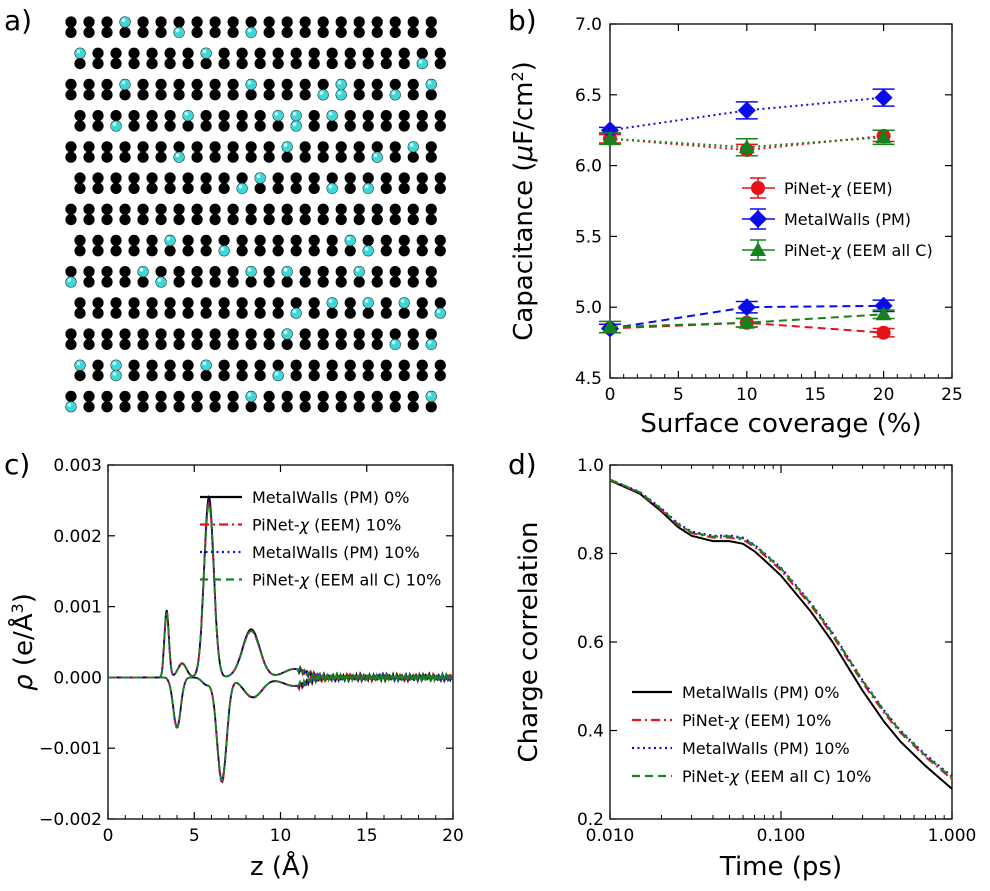 This screenshot has width=990, height=891. What do you see at coordinates (524, 201) in the screenshot?
I see `chart-b-ylabel: Capacitance (μF/cm2)` at bounding box center [524, 201].